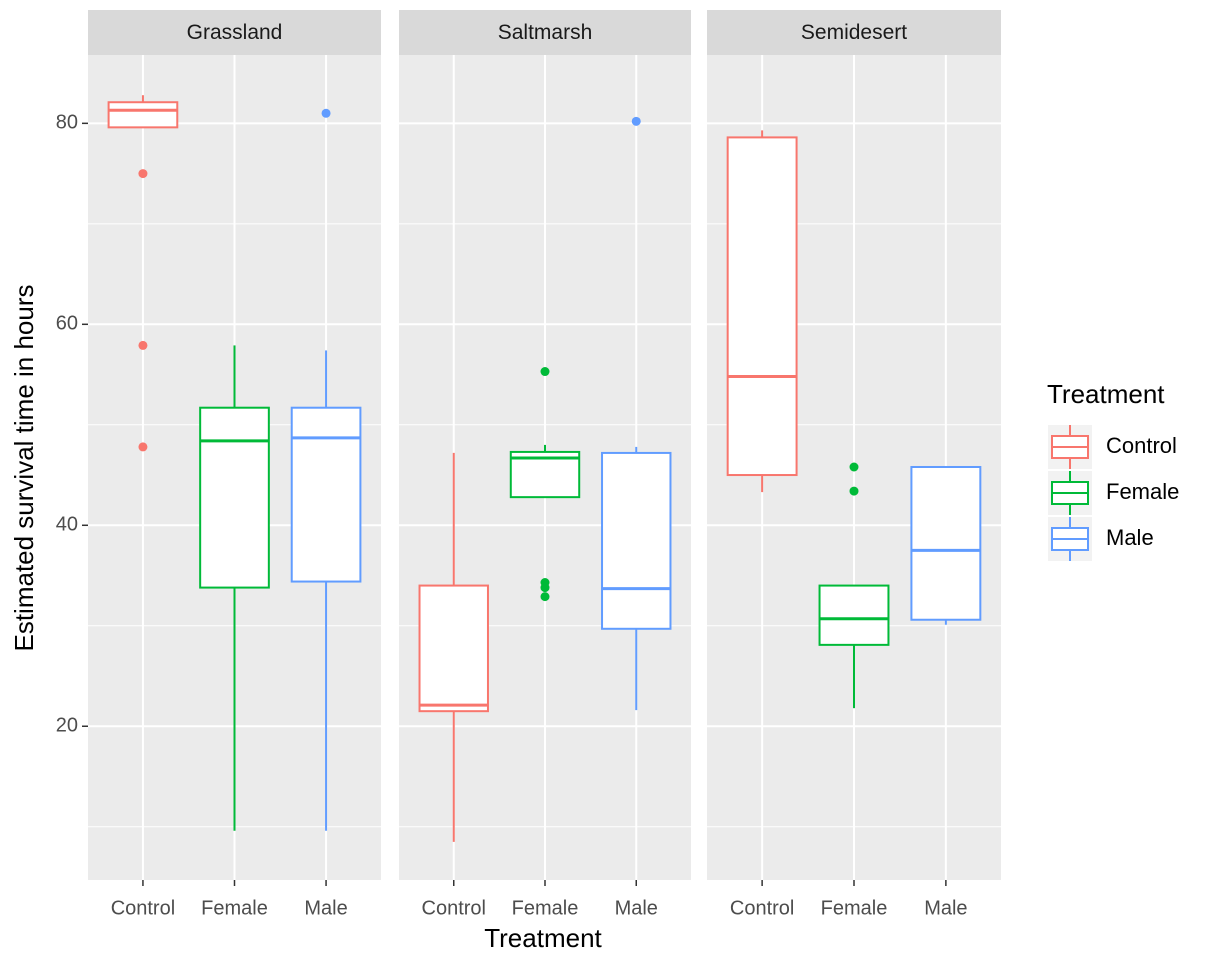  What do you see at coordinates (67, 726) in the screenshot?
I see `y-tick-label: 20` at bounding box center [67, 726].